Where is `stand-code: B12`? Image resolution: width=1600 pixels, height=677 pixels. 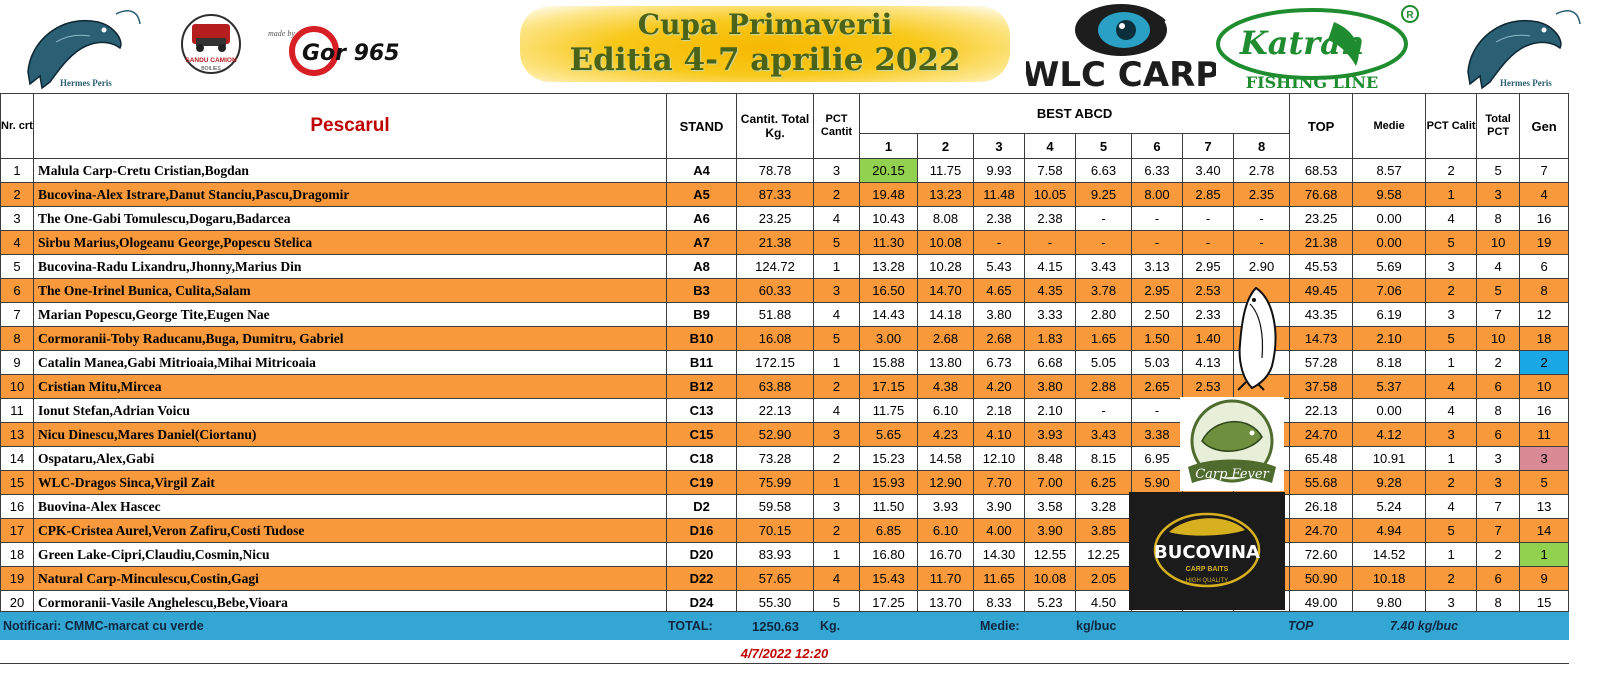
stand-code: B12 is located at coordinates (701, 386).